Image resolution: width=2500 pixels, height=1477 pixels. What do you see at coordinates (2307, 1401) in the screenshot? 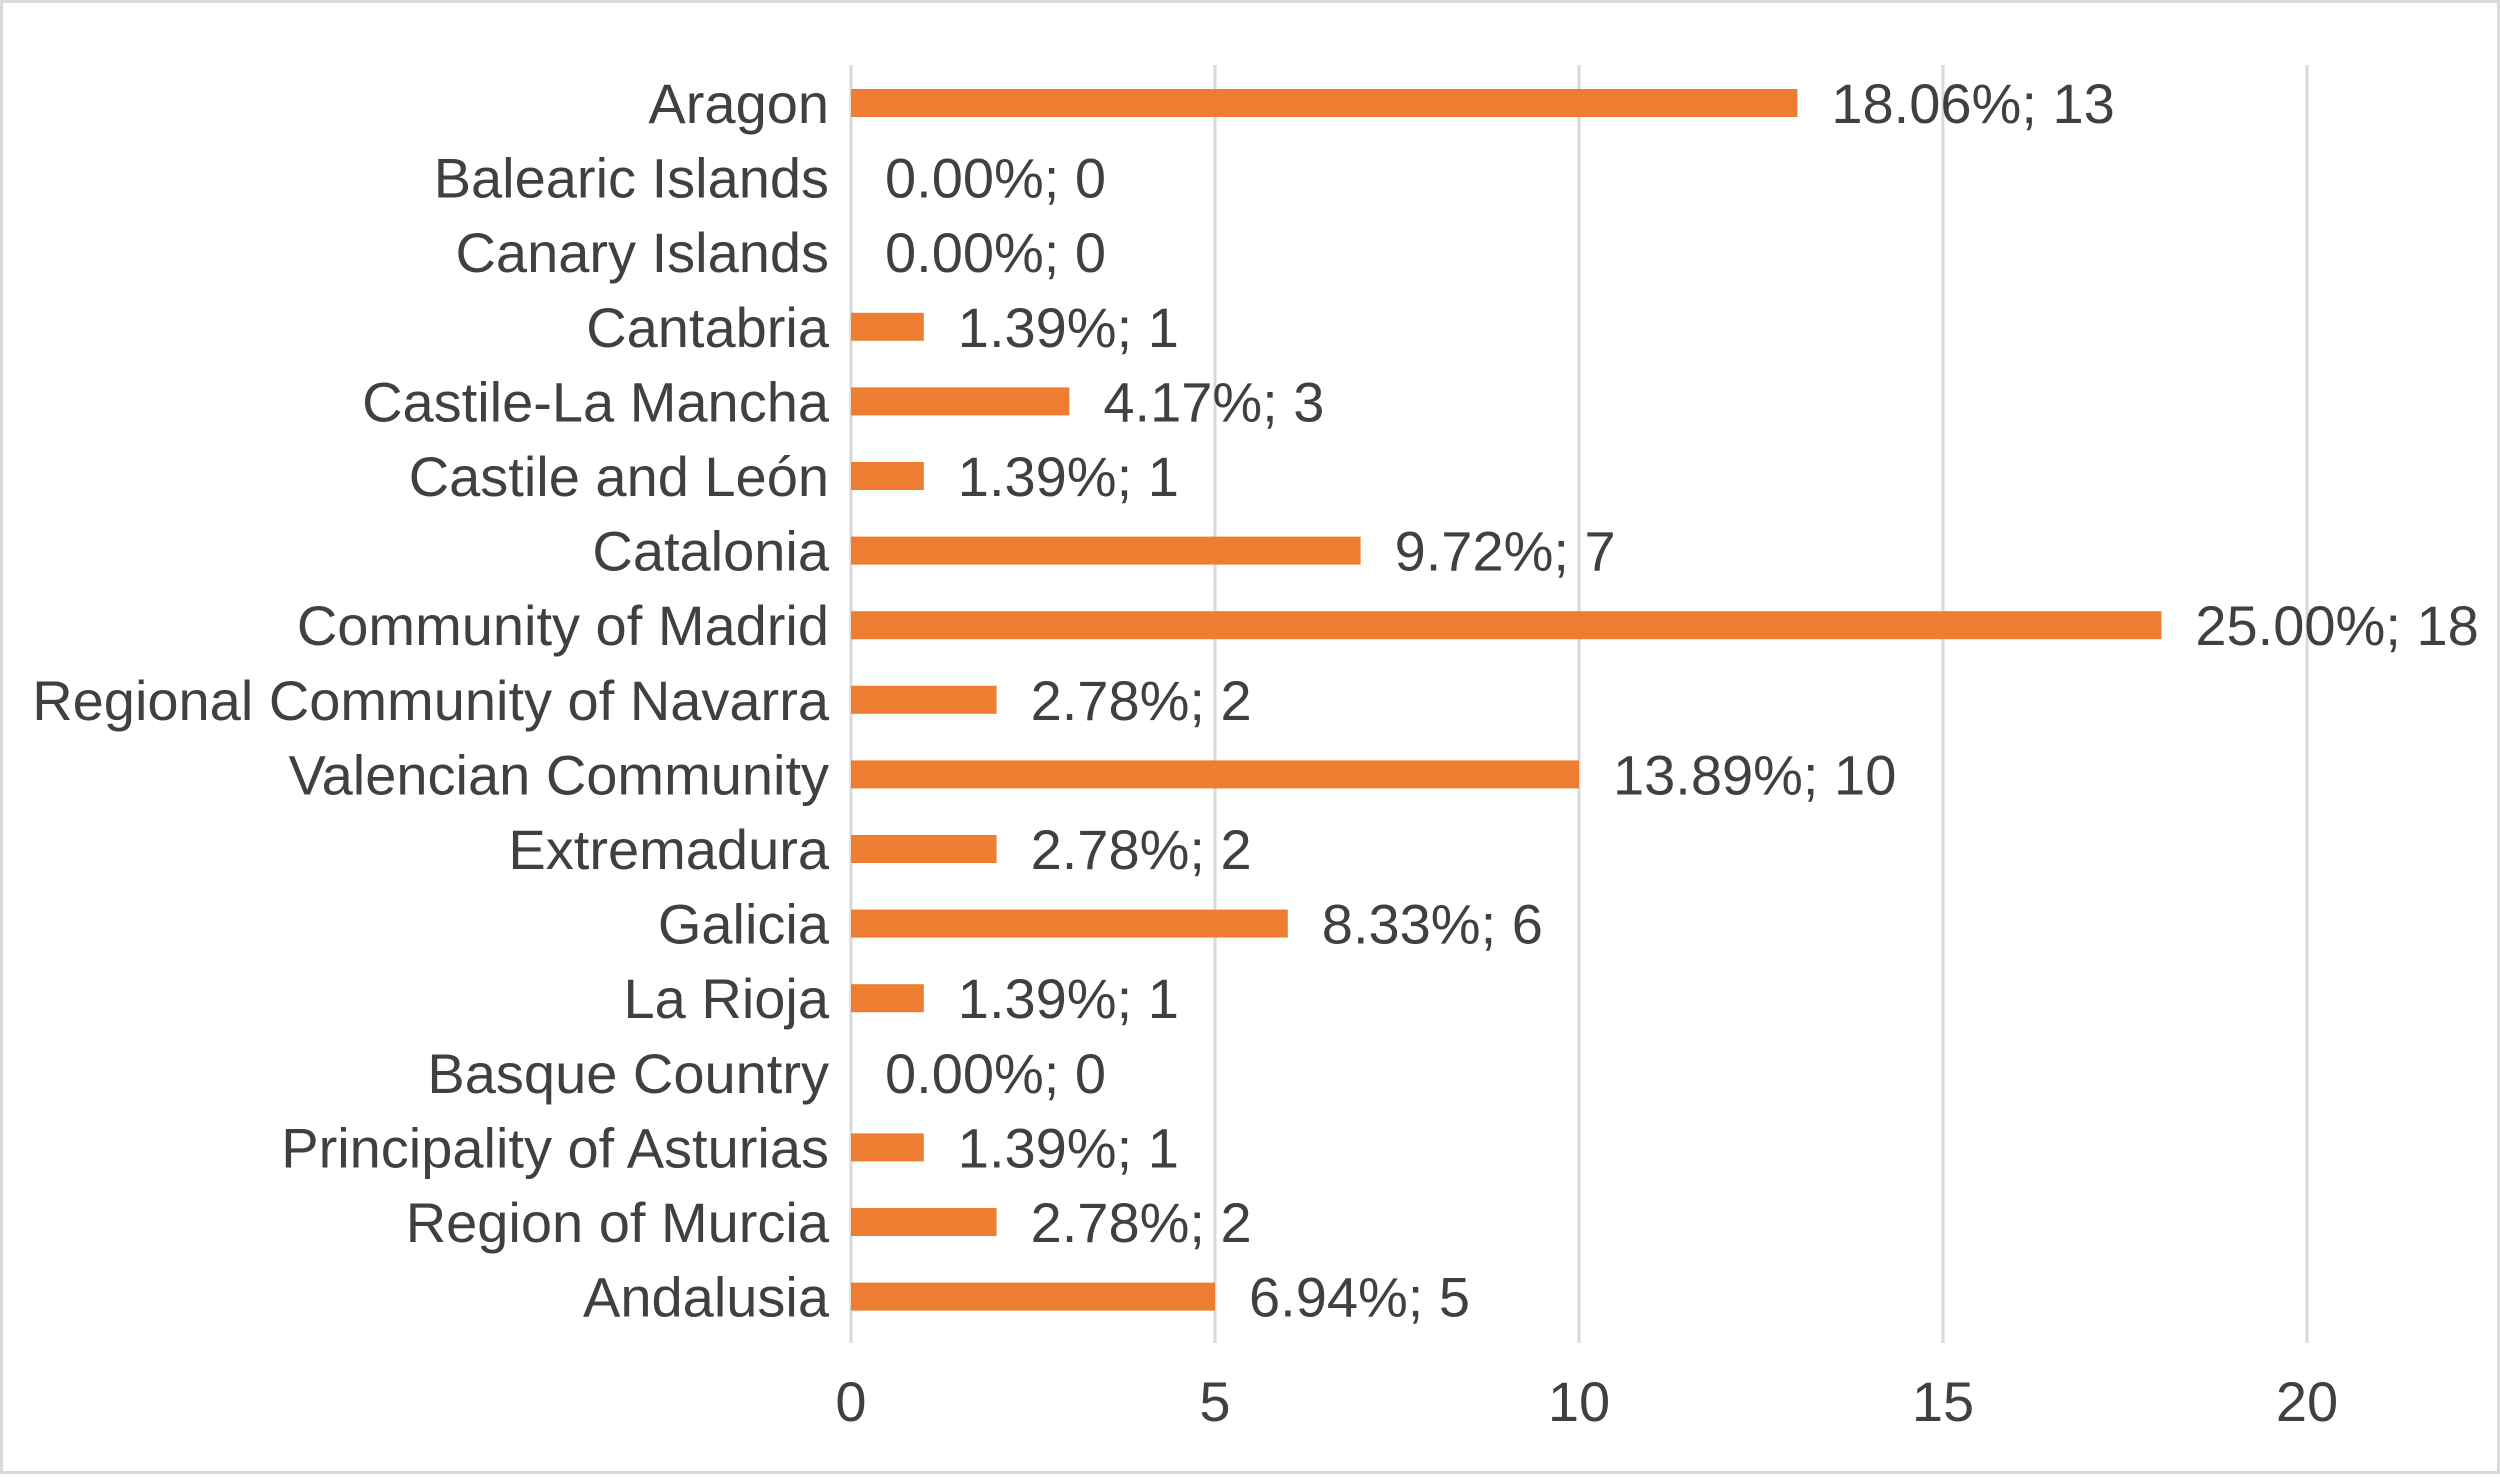
I see `x-tick-label: 20` at bounding box center [2307, 1401].